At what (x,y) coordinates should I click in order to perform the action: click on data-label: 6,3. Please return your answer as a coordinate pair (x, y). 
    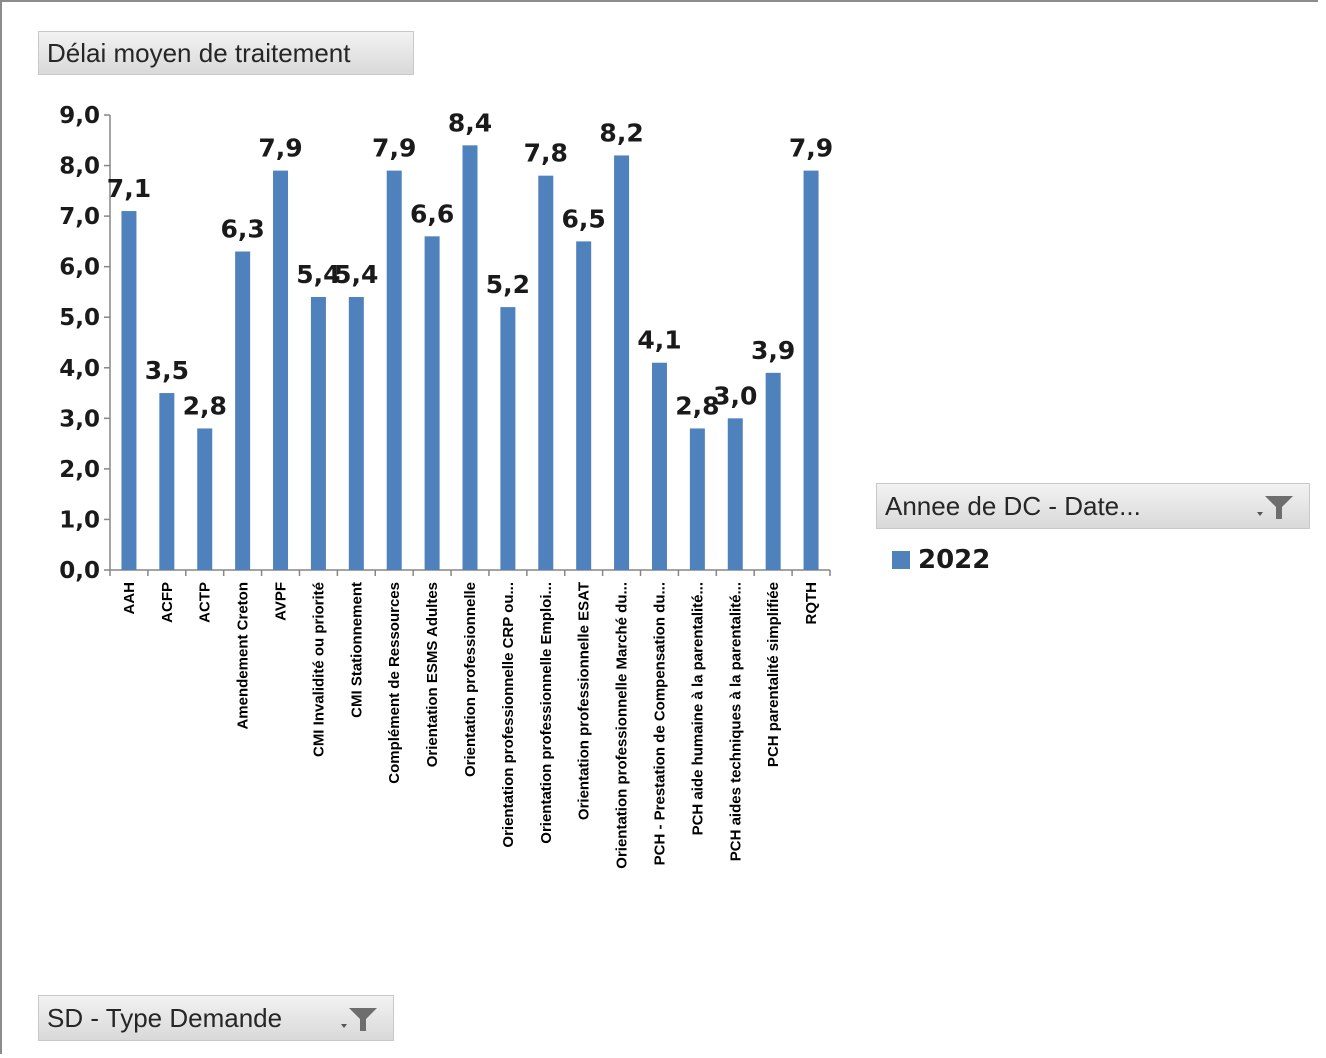
    Looking at the image, I should click on (242, 229).